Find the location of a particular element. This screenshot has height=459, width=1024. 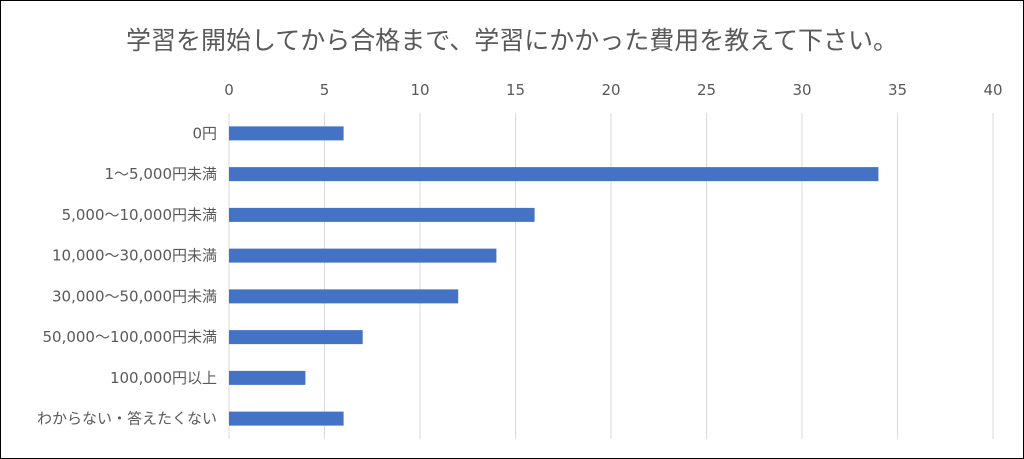

category-label: 50,000～100,000円未満 is located at coordinates (129, 337).